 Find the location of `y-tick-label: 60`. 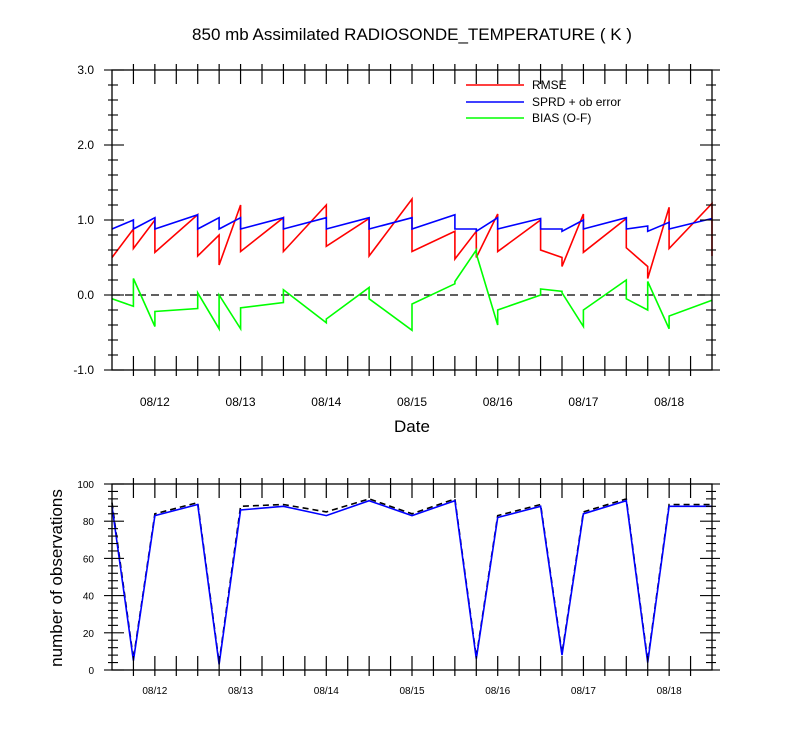

y-tick-label: 60 is located at coordinates (89, 559).